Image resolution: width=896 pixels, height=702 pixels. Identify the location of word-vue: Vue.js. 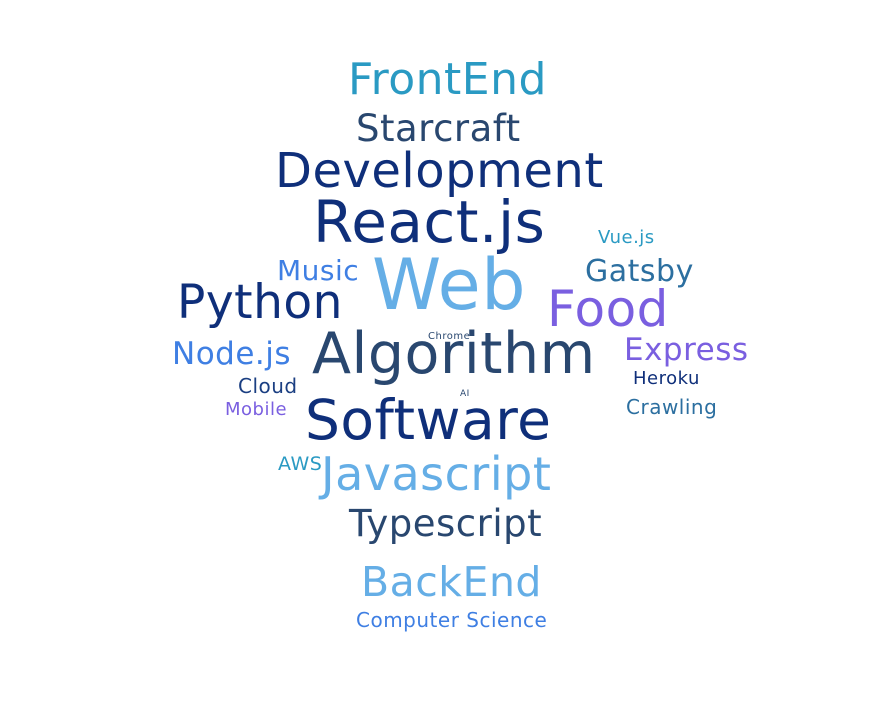
(626, 237).